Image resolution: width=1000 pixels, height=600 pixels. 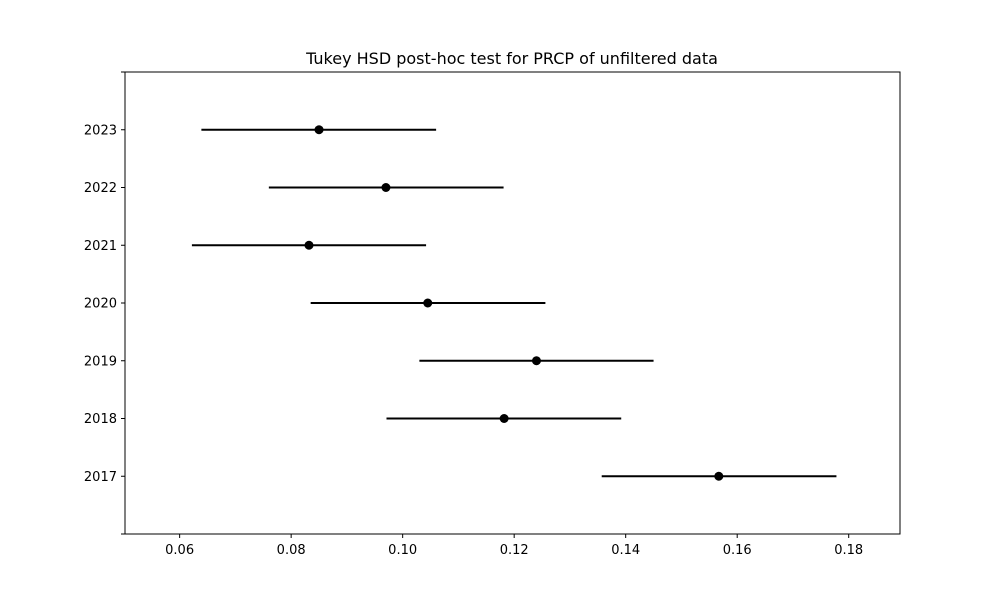 What do you see at coordinates (848, 550) in the screenshot?
I see `x-tick-label: 0.18` at bounding box center [848, 550].